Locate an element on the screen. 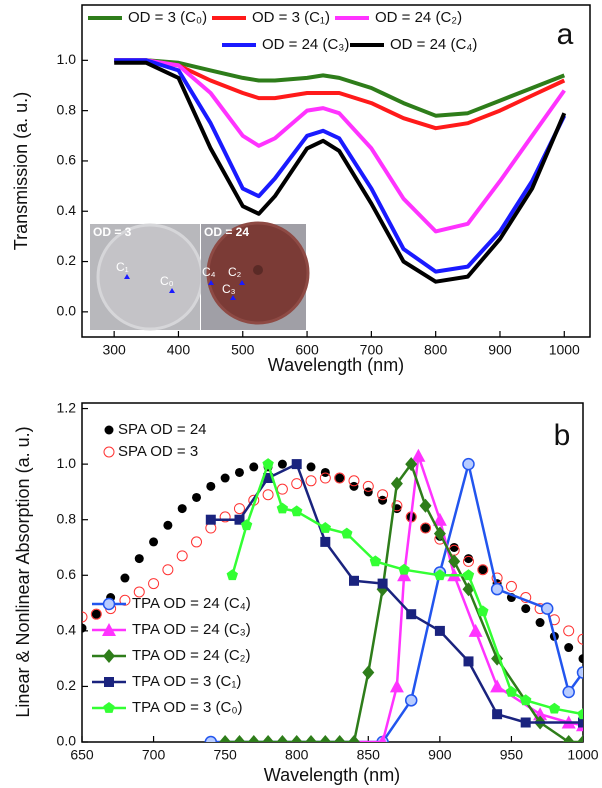 This screenshot has height=788, width=602. y-axis-label: Linear & Nonlinear Absorption (a. u.) is located at coordinates (23, 571).